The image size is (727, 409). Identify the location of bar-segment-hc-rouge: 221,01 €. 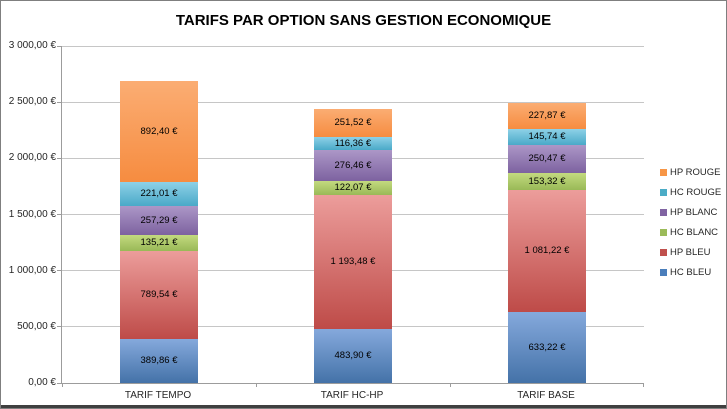
(159, 194).